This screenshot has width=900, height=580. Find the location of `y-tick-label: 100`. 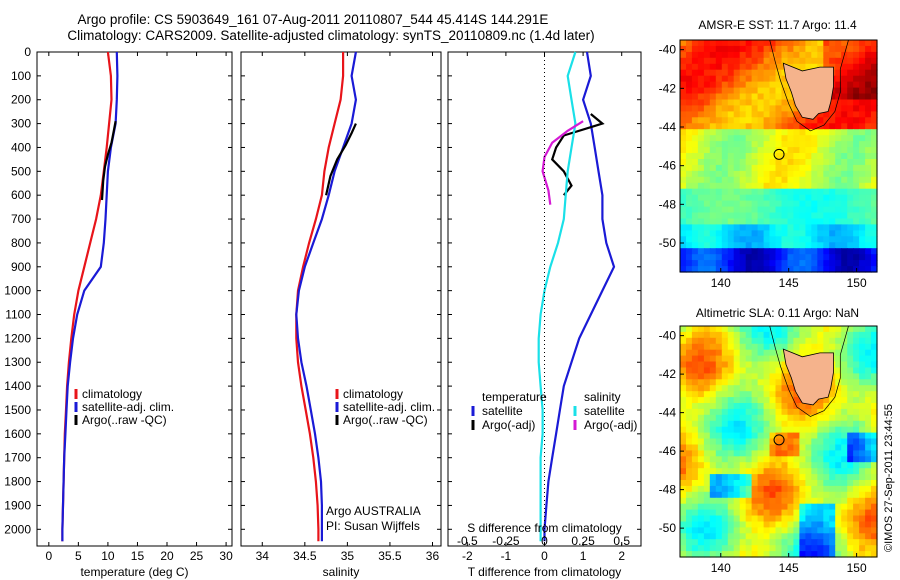

y-tick-label: 100 is located at coordinates (21, 76).